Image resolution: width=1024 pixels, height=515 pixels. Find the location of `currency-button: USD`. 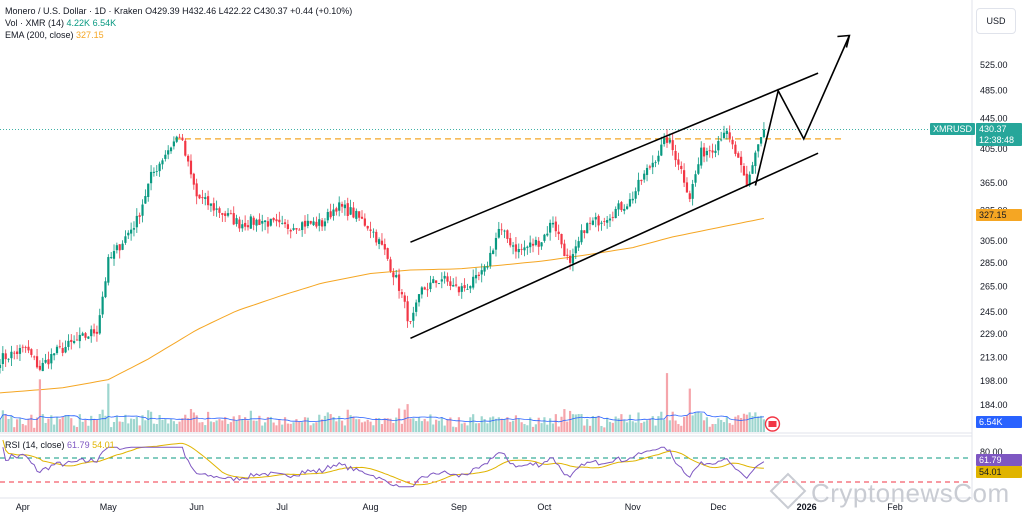

currency-button: USD is located at coordinates (996, 21).